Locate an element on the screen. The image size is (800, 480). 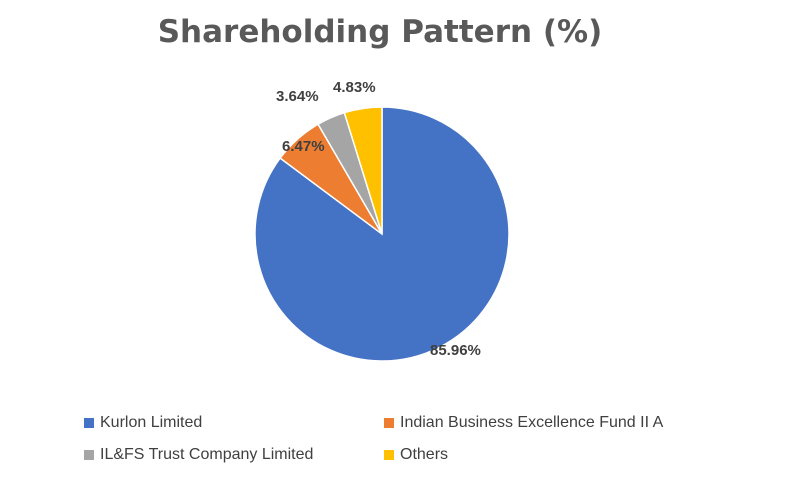
legend-swatch-kurlon is located at coordinates (89, 423).